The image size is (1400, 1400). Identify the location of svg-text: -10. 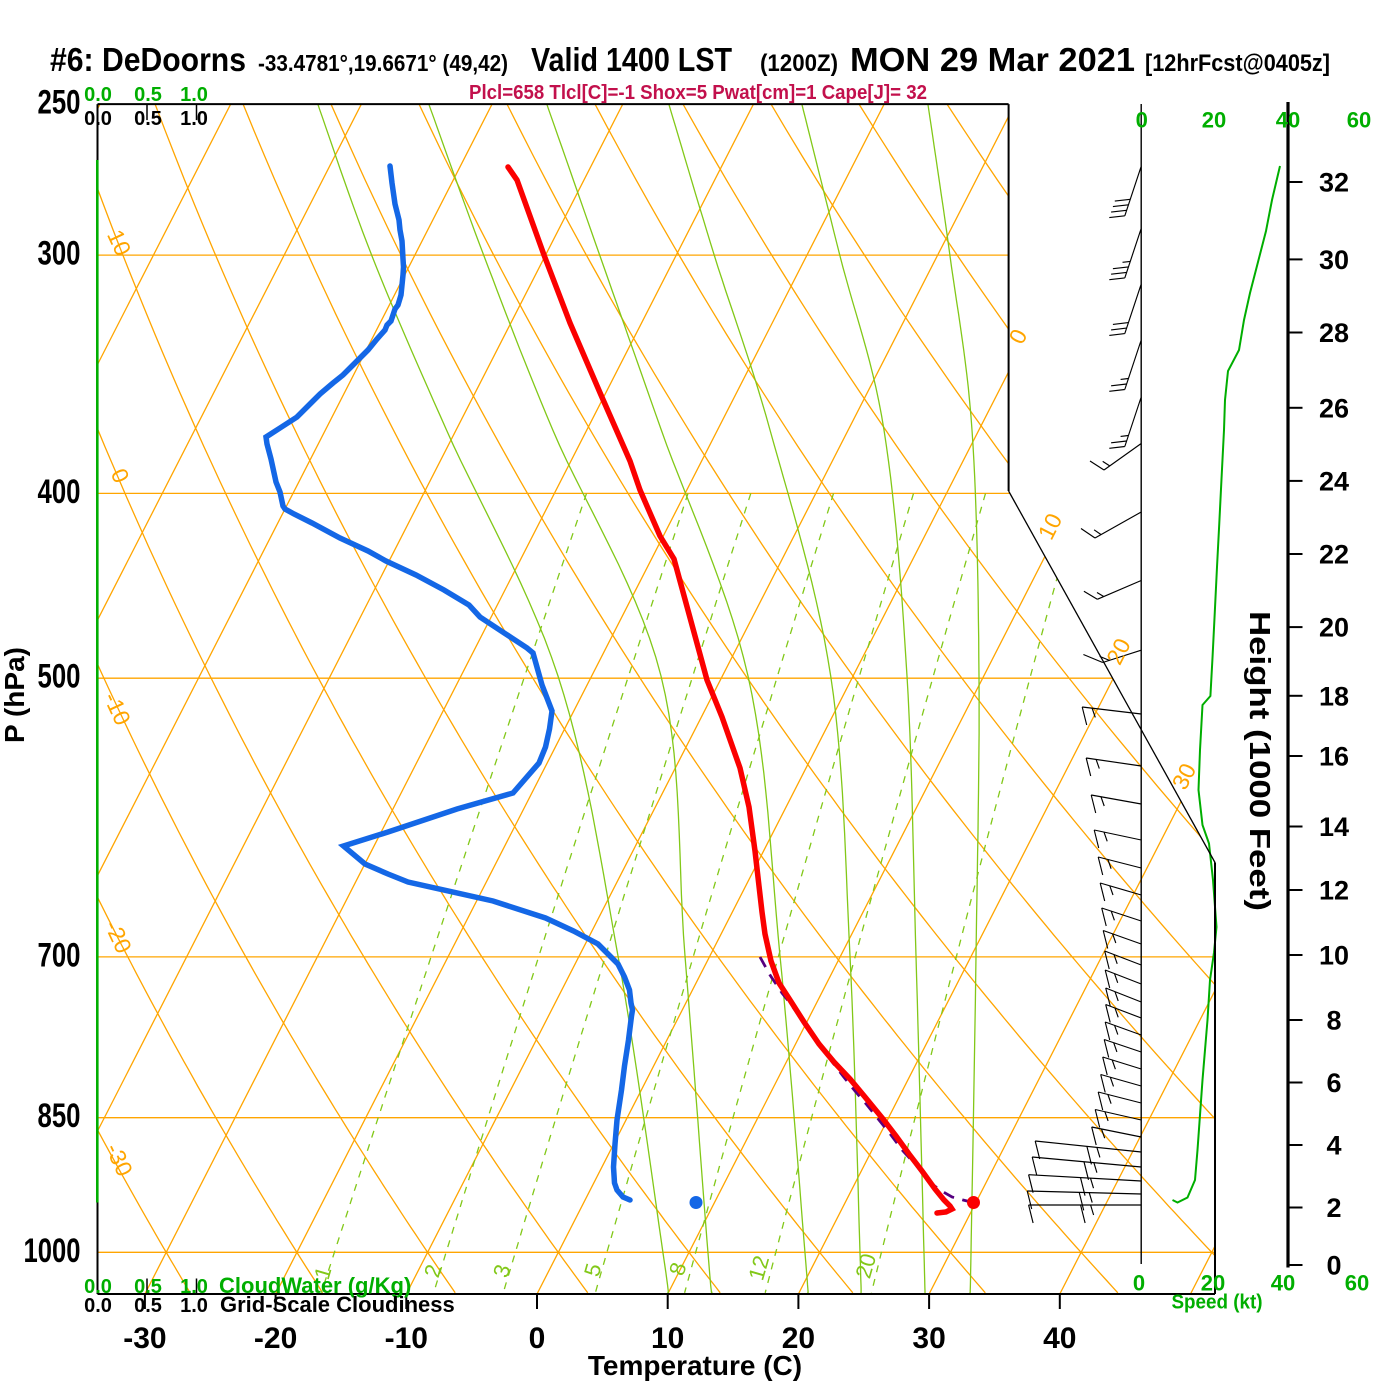
(406, 1338).